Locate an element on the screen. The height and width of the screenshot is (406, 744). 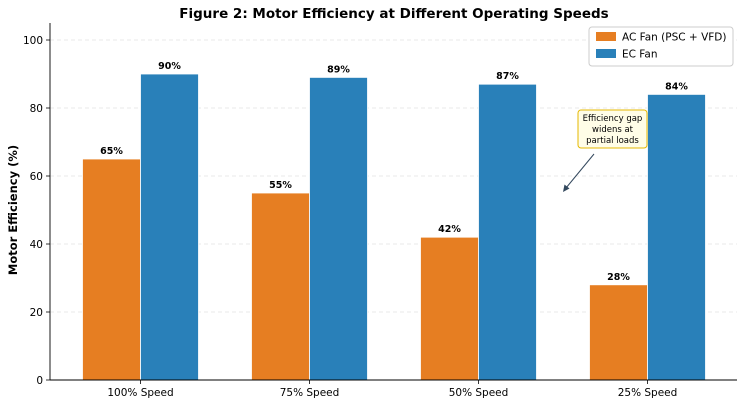
y-tick-label-40: 40 is located at coordinates (36, 245).